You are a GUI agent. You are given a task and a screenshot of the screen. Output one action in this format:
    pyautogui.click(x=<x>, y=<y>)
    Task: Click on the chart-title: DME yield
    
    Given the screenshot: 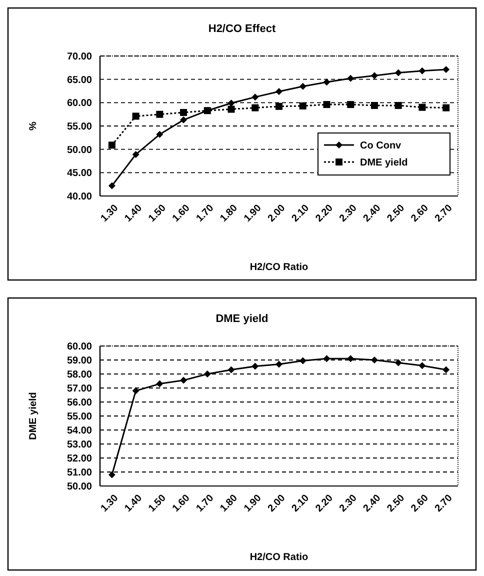 What is the action you would take?
    pyautogui.click(x=242, y=319)
    